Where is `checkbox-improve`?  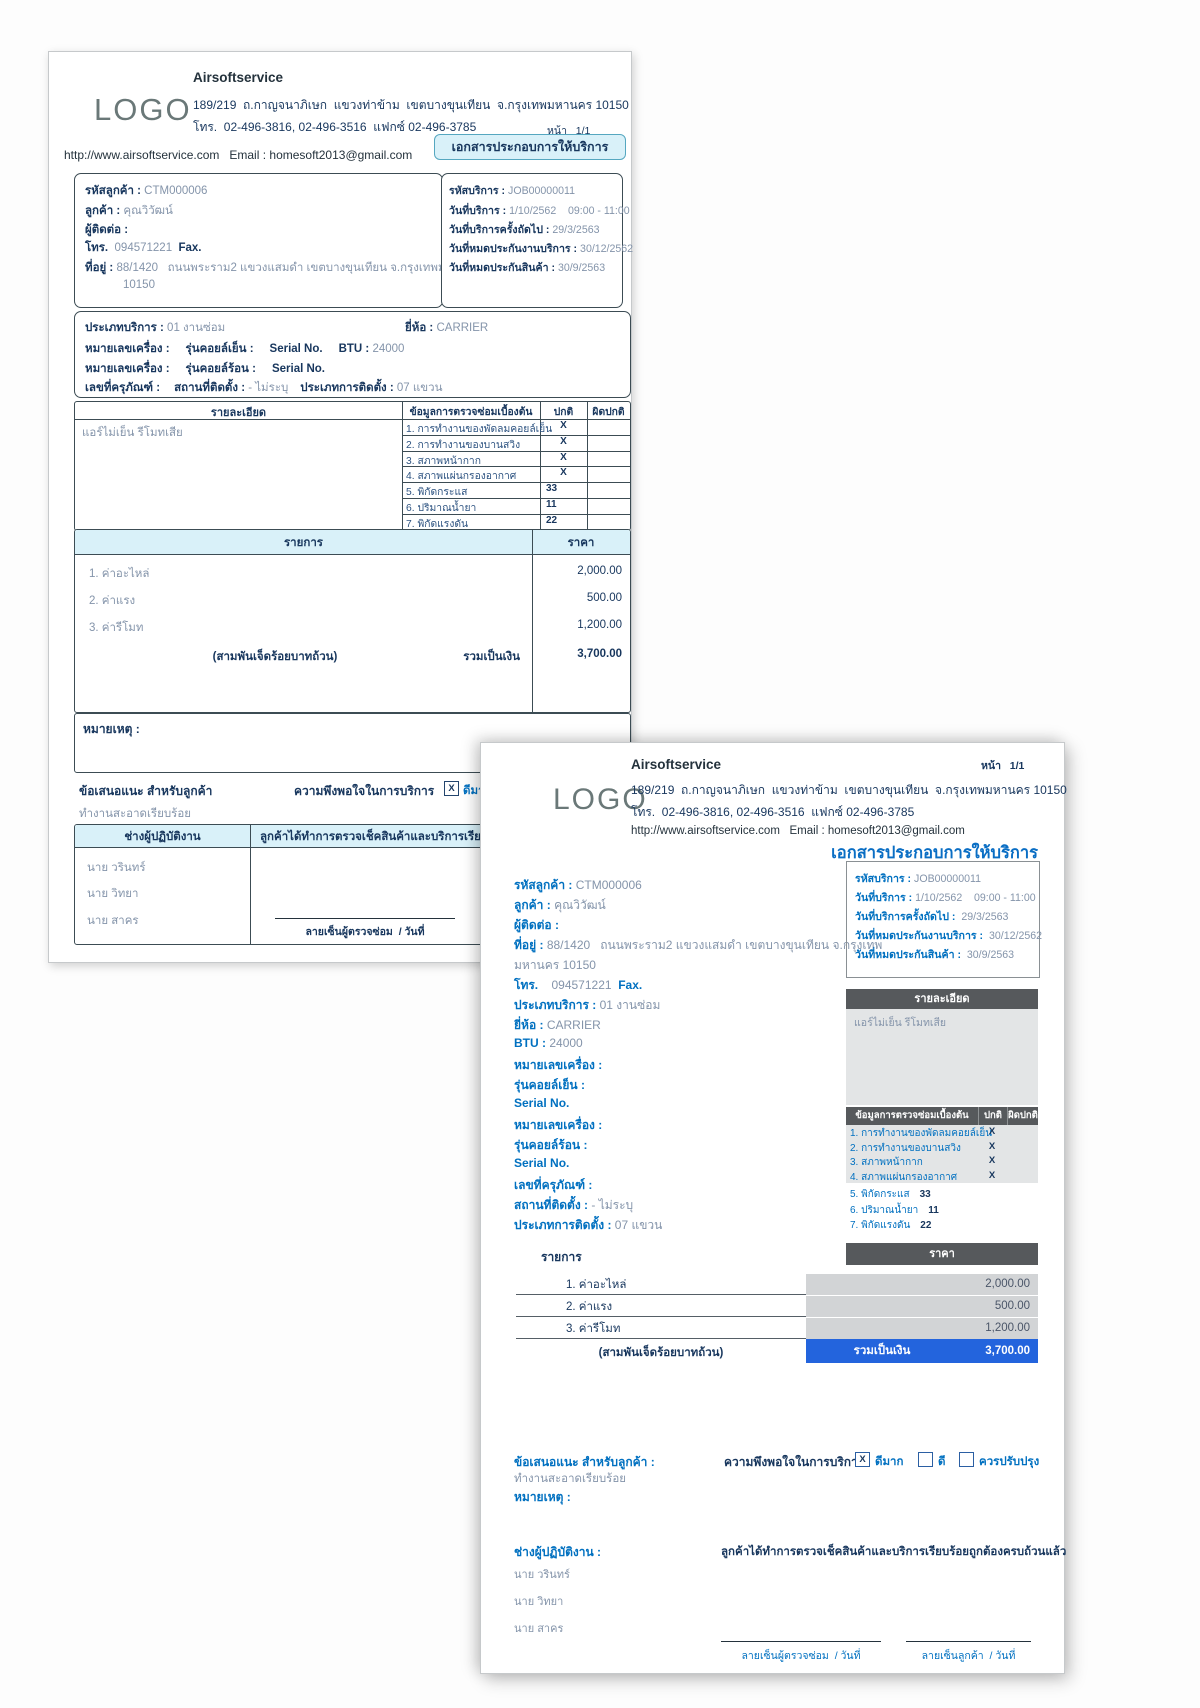 checkbox-improve is located at coordinates (966, 1459).